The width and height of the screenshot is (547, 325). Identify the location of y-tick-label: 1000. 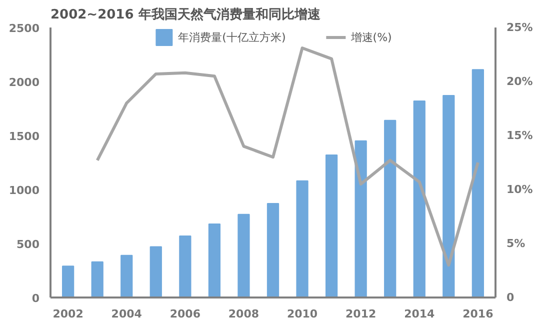
(24, 190).